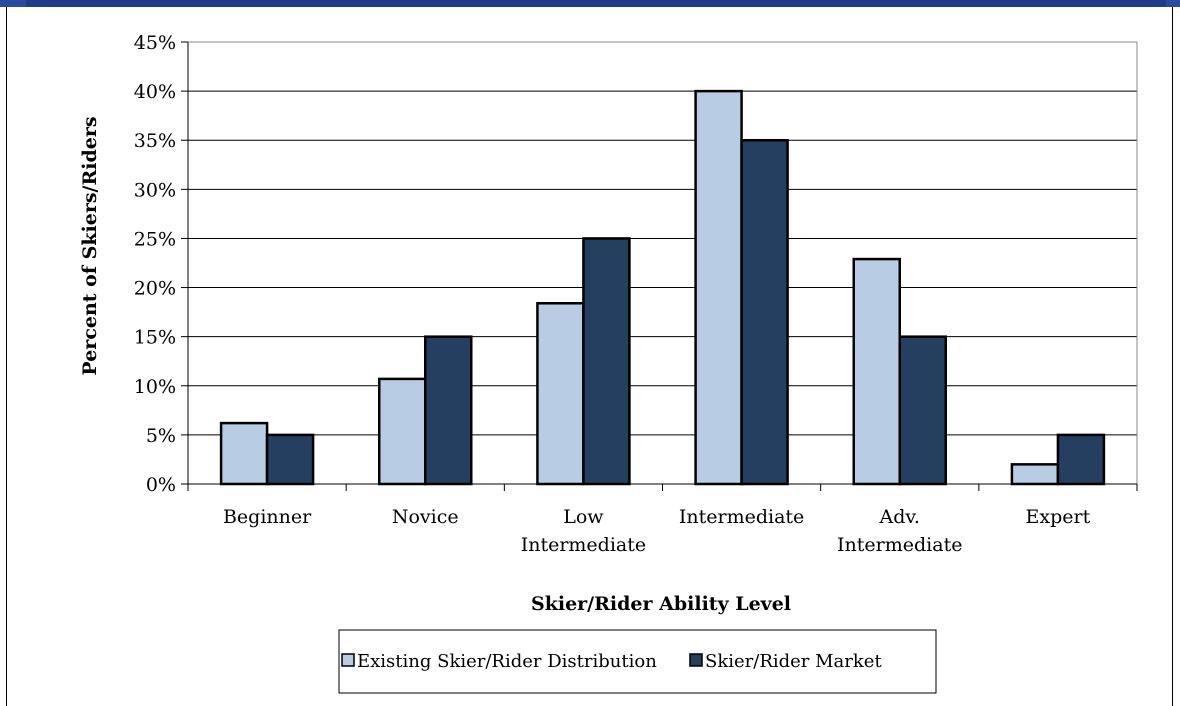 The width and height of the screenshot is (1180, 706). What do you see at coordinates (507, 661) in the screenshot?
I see `legend-label-existing: Existing Skier/Rider Distribution` at bounding box center [507, 661].